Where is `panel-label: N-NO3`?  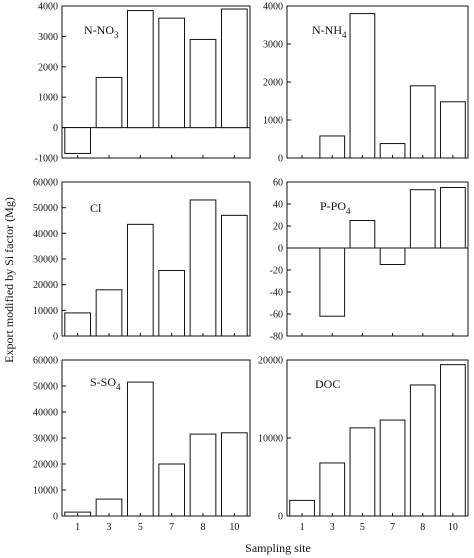 panel-label: N-NO3 is located at coordinates (101, 31).